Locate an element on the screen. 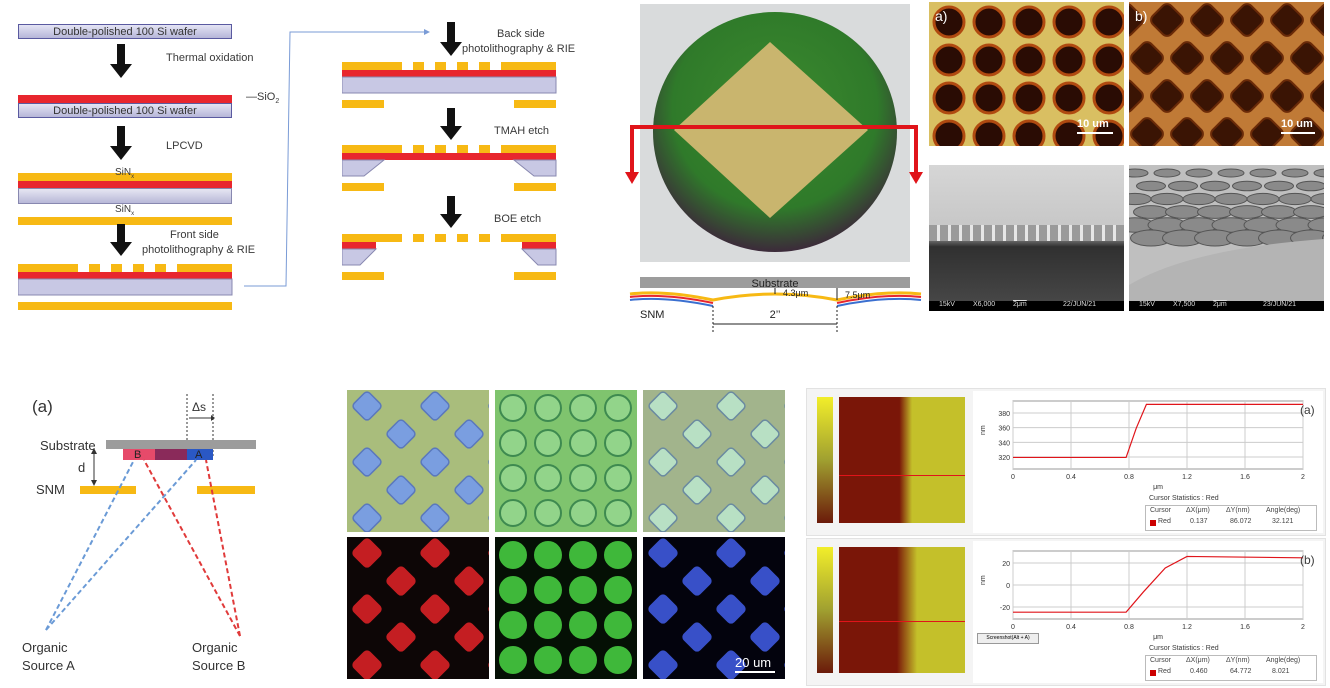 The height and width of the screenshot is (688, 1330). boe-stack is located at coordinates (449, 257).